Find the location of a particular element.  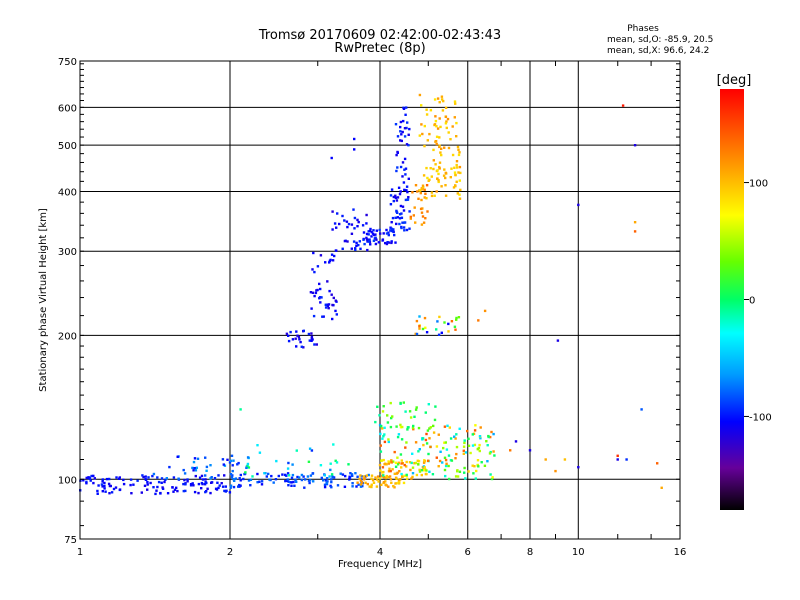

stats-heading: Phases is located at coordinates (643, 29).